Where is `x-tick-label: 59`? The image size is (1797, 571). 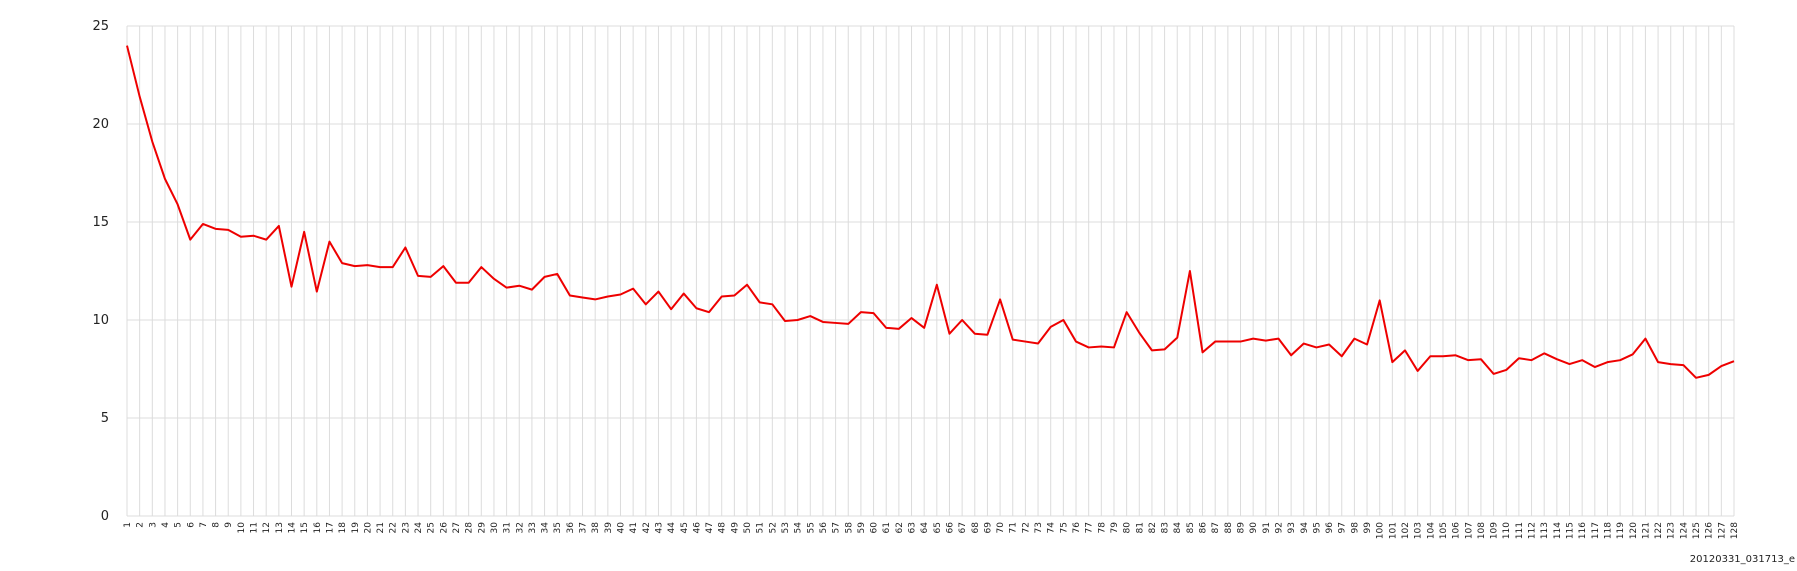
x-tick-label: 59 is located at coordinates (862, 528).